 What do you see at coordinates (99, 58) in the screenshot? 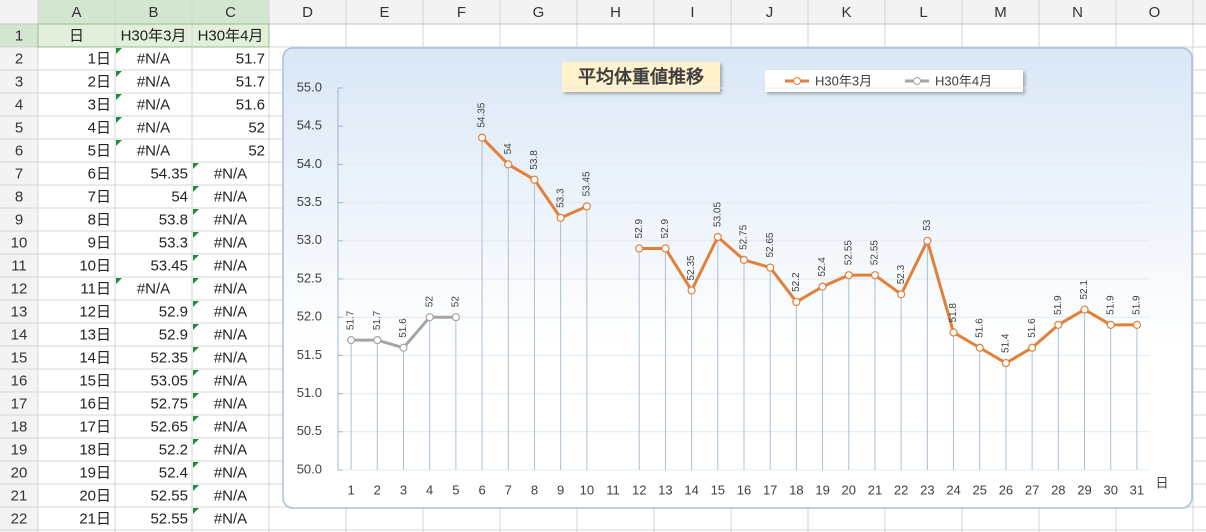
I see `cell: 1日` at bounding box center [99, 58].